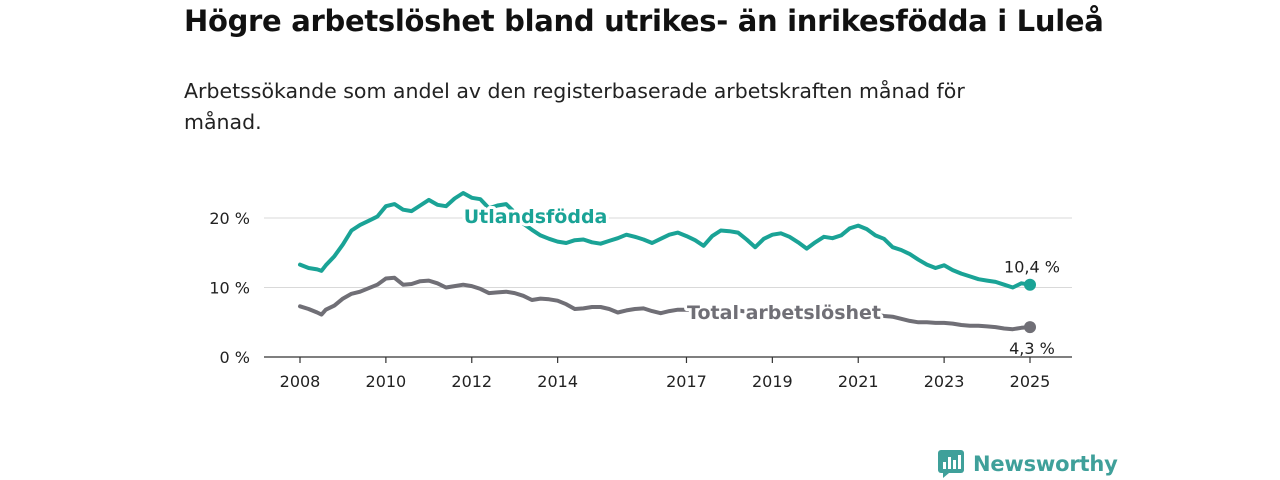 The height and width of the screenshot is (480, 1280). I want to click on brand-name: Newsworthy, so click(1045, 464).